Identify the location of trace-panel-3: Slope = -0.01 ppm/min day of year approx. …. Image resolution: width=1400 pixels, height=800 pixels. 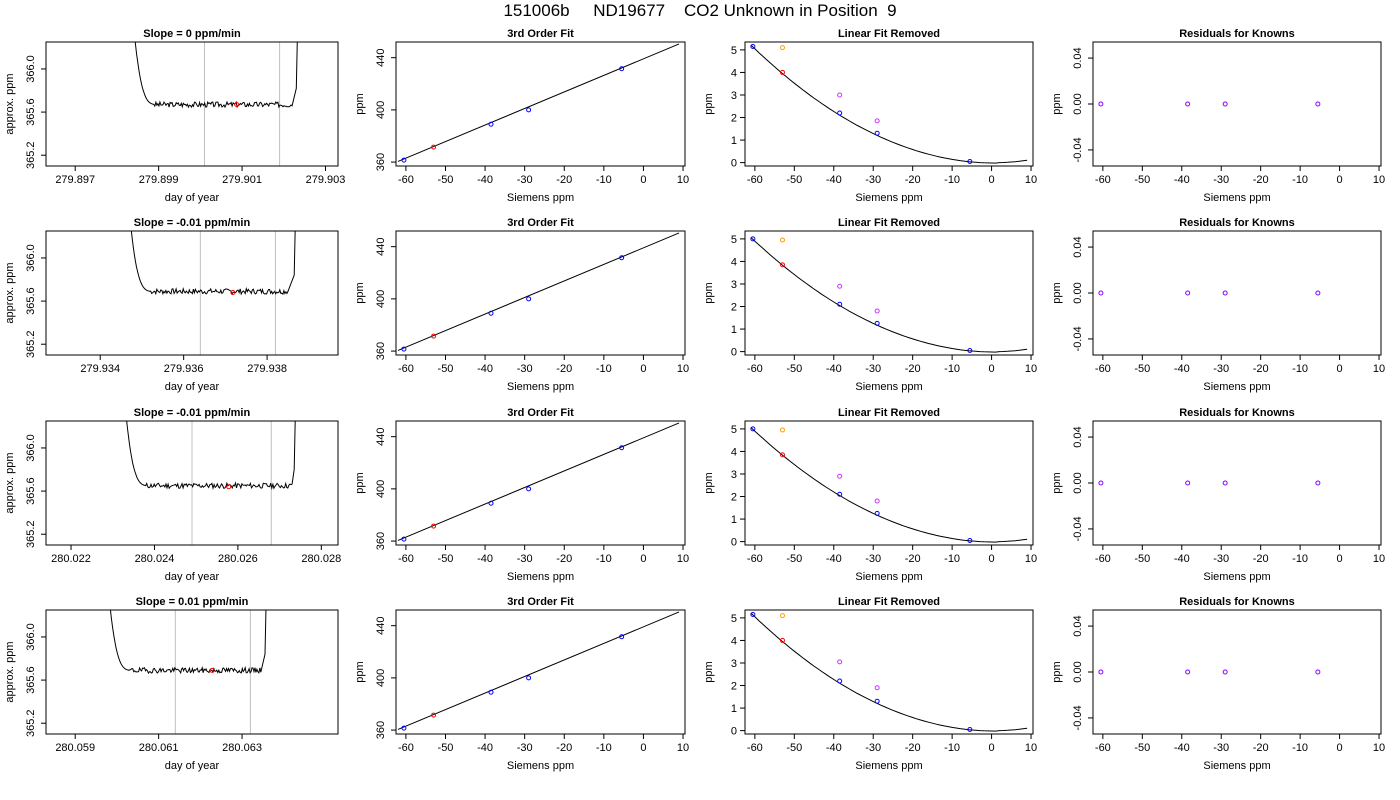
(172, 495).